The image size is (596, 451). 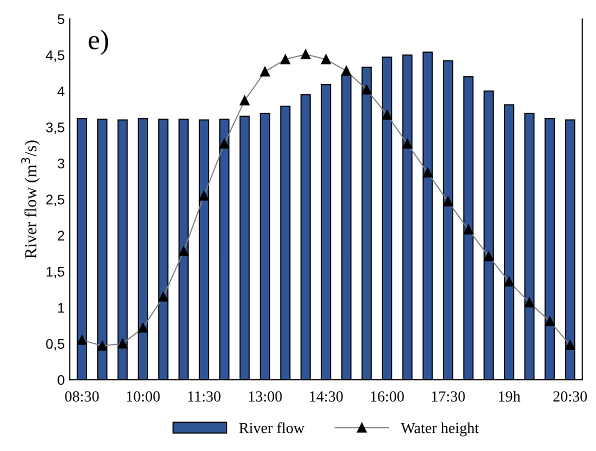 What do you see at coordinates (61, 308) in the screenshot?
I see `y-tick-label: 1` at bounding box center [61, 308].